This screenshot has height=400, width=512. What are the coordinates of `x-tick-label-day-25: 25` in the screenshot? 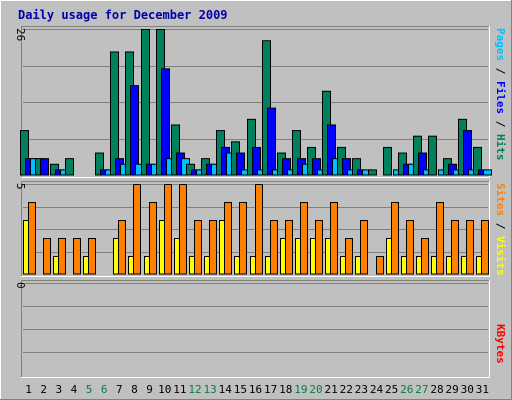 It's located at (391, 389).